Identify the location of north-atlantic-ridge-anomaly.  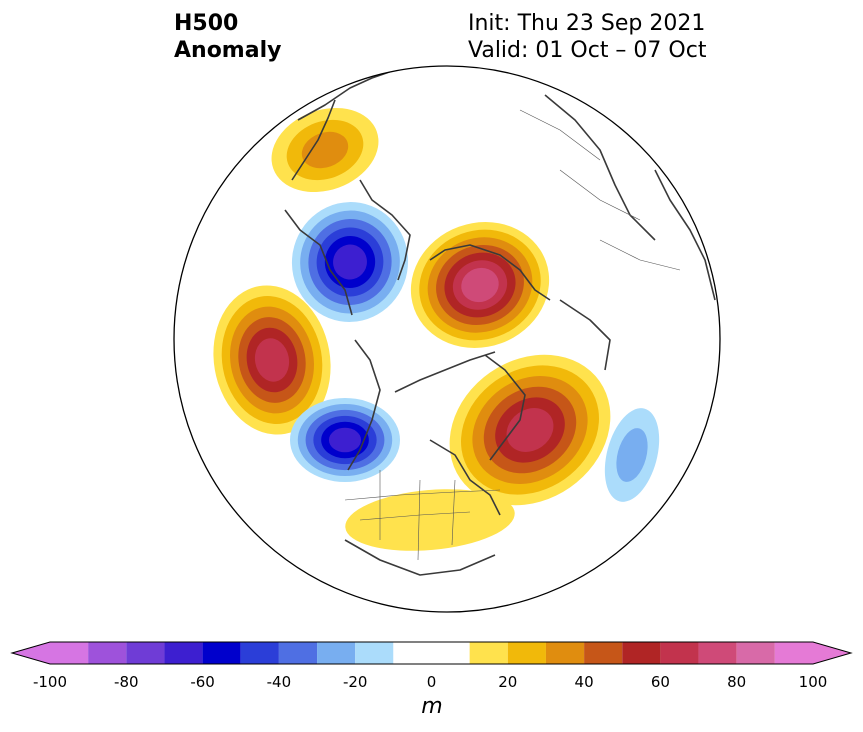
(530, 430).